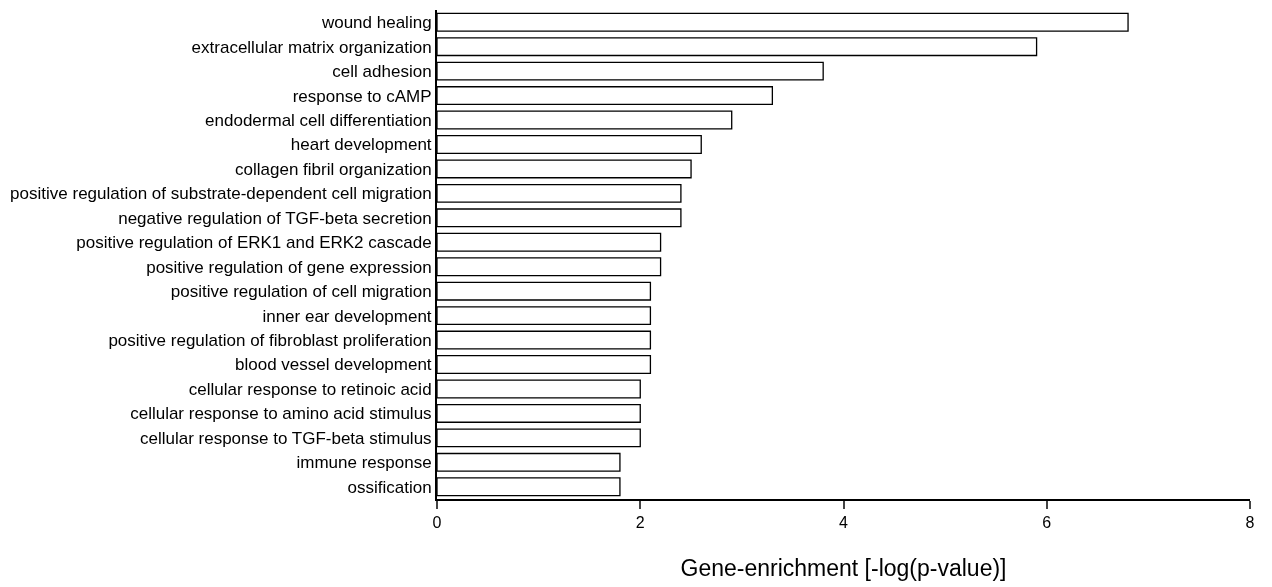  Describe the element at coordinates (301, 292) in the screenshot. I see `y-tick-label: positive regulation of cell migration` at that location.